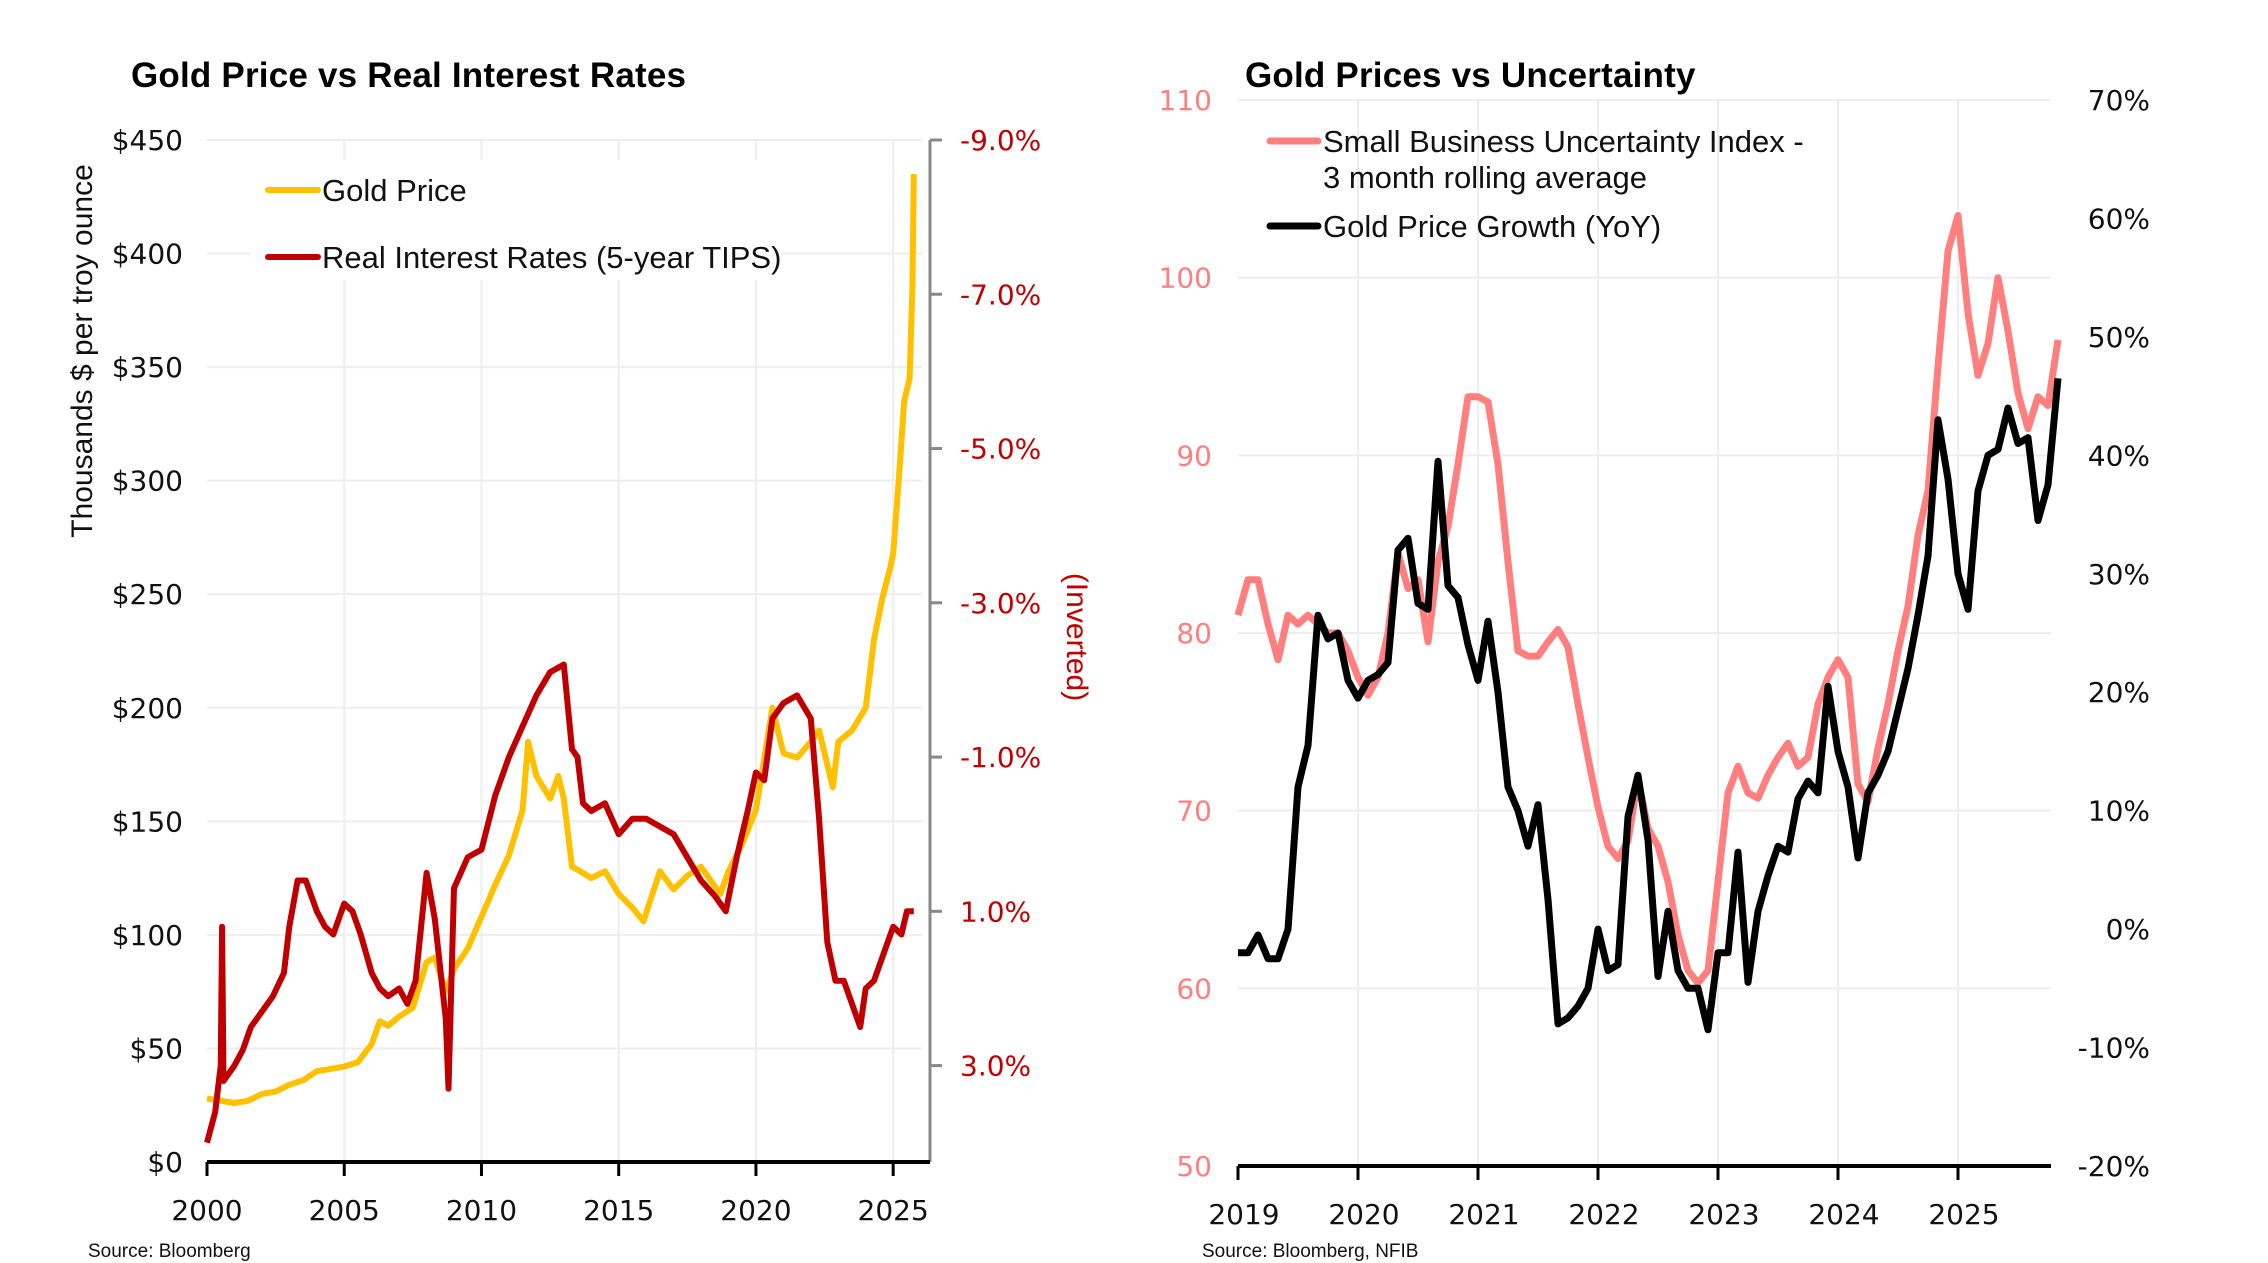  I want to click on legend-label-uncertainty-line1: Small Business Uncertainty Index -, so click(1563, 141).